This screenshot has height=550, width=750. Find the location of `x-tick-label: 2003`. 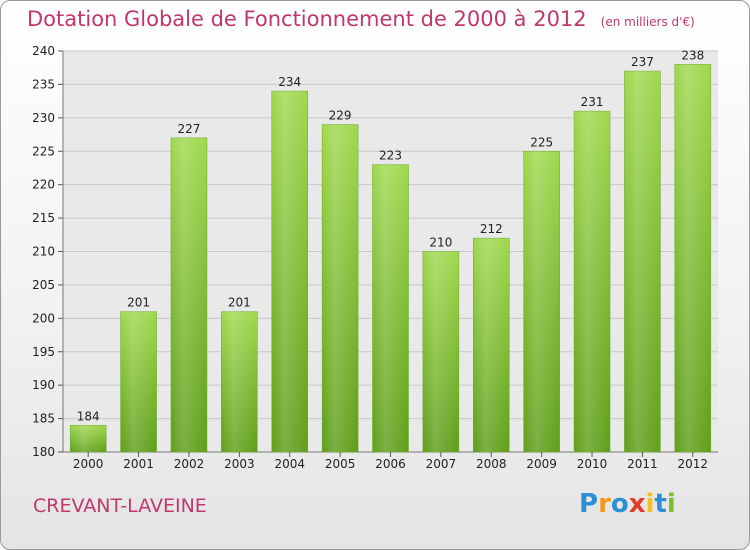

x-tick-label: 2003 is located at coordinates (239, 464).